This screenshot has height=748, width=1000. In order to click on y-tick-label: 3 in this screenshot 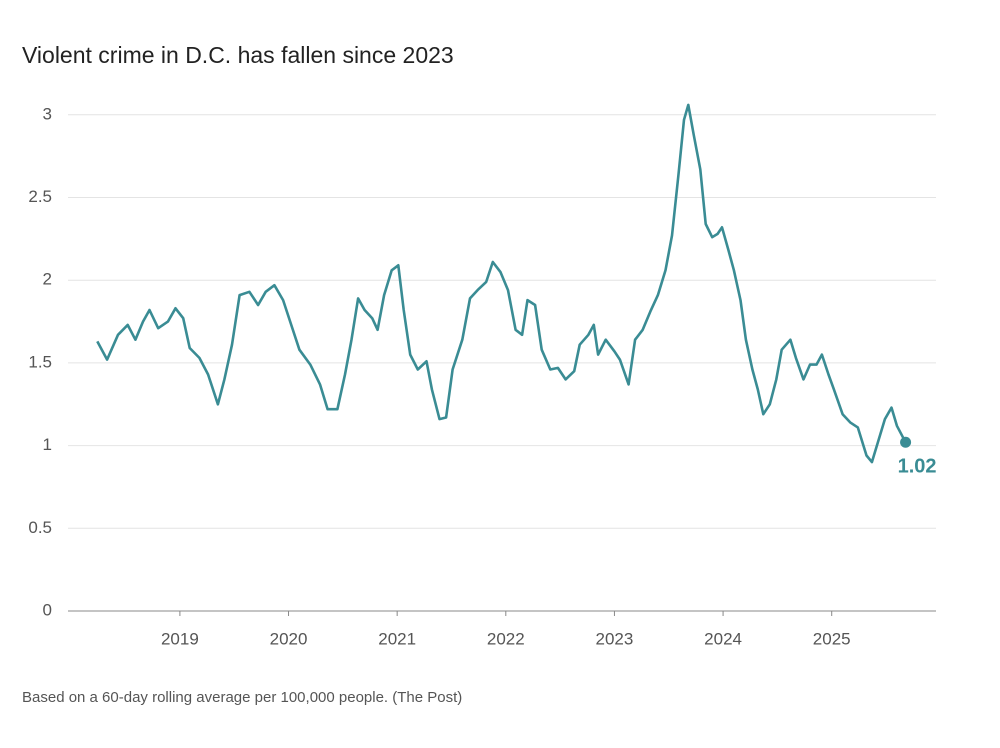, I will do `click(47, 113)`.